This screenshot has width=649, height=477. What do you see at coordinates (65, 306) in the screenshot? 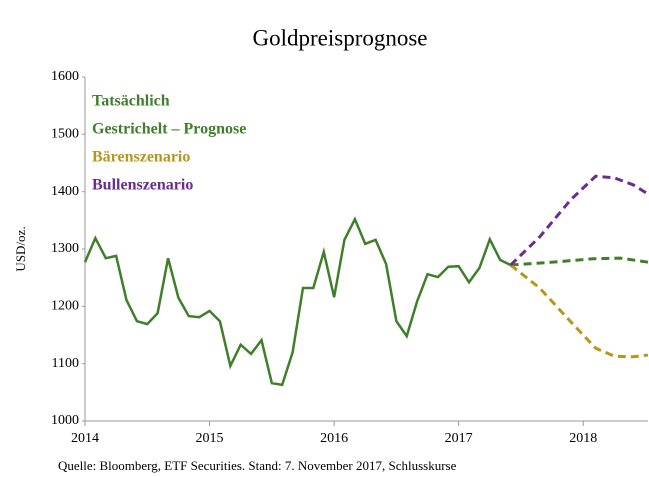
I see `y-tick-label: 1200` at bounding box center [65, 306].